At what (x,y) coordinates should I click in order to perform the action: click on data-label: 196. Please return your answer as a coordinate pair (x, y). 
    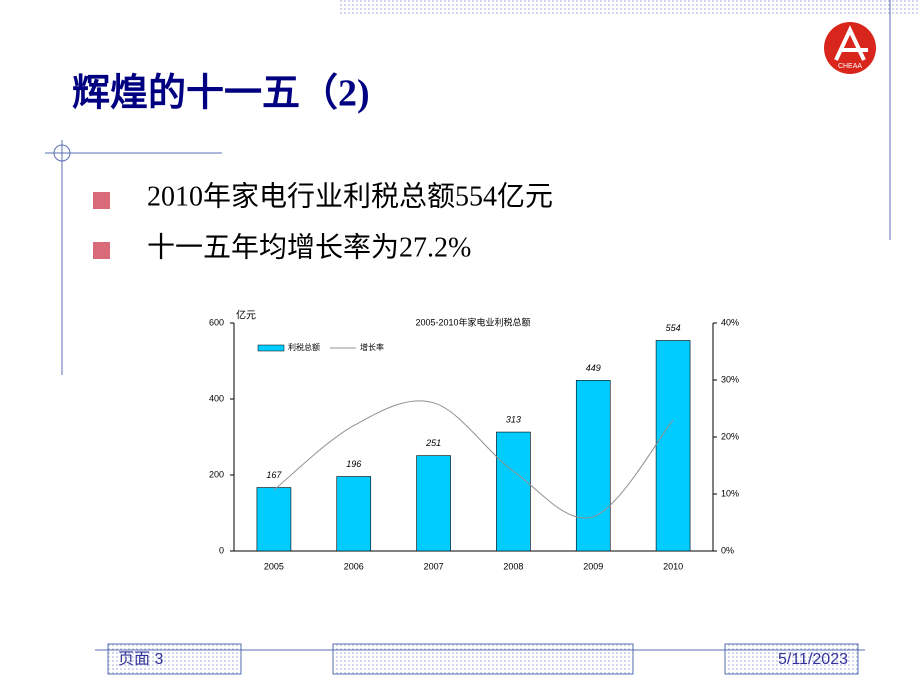
    Looking at the image, I should click on (353, 464).